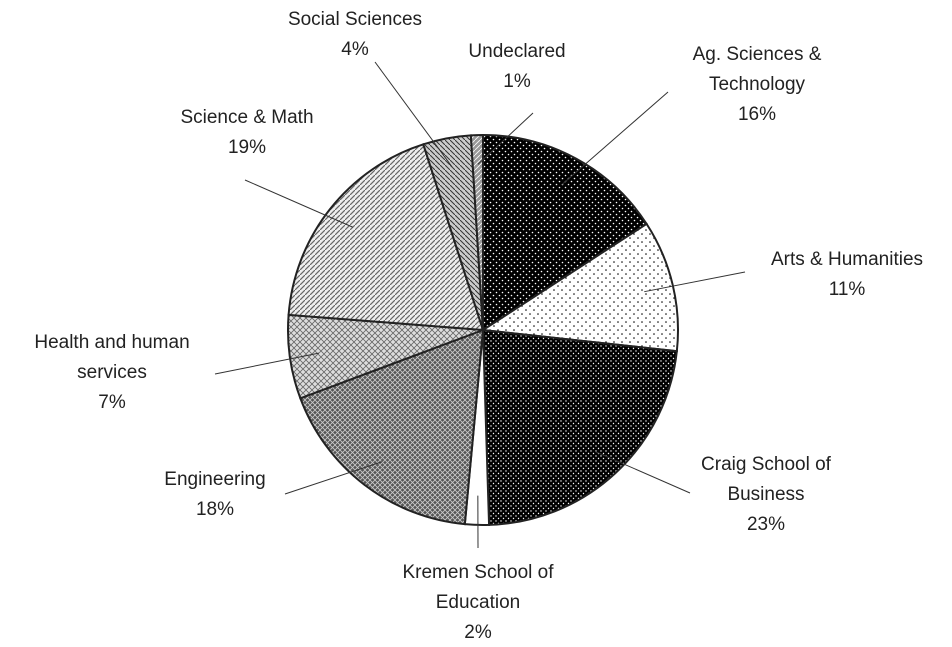 The height and width of the screenshot is (647, 952). I want to click on category-label: Engineering, so click(215, 479).